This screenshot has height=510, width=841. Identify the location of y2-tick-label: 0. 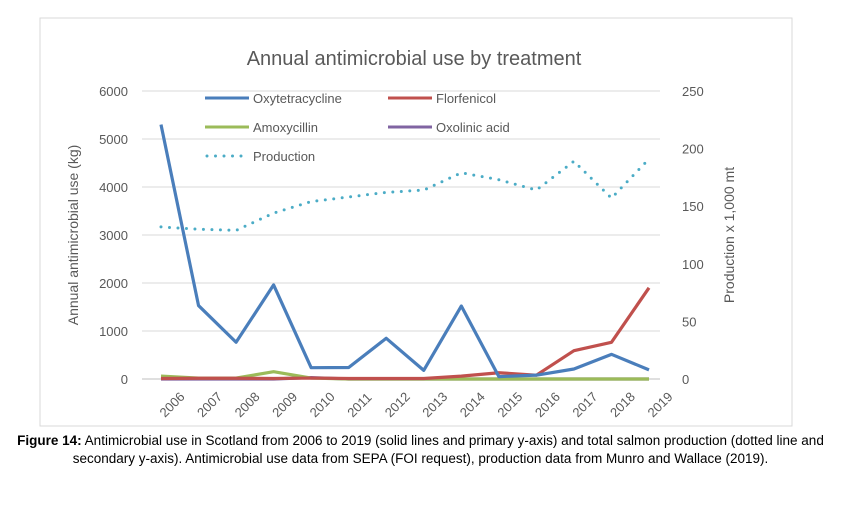
(685, 379).